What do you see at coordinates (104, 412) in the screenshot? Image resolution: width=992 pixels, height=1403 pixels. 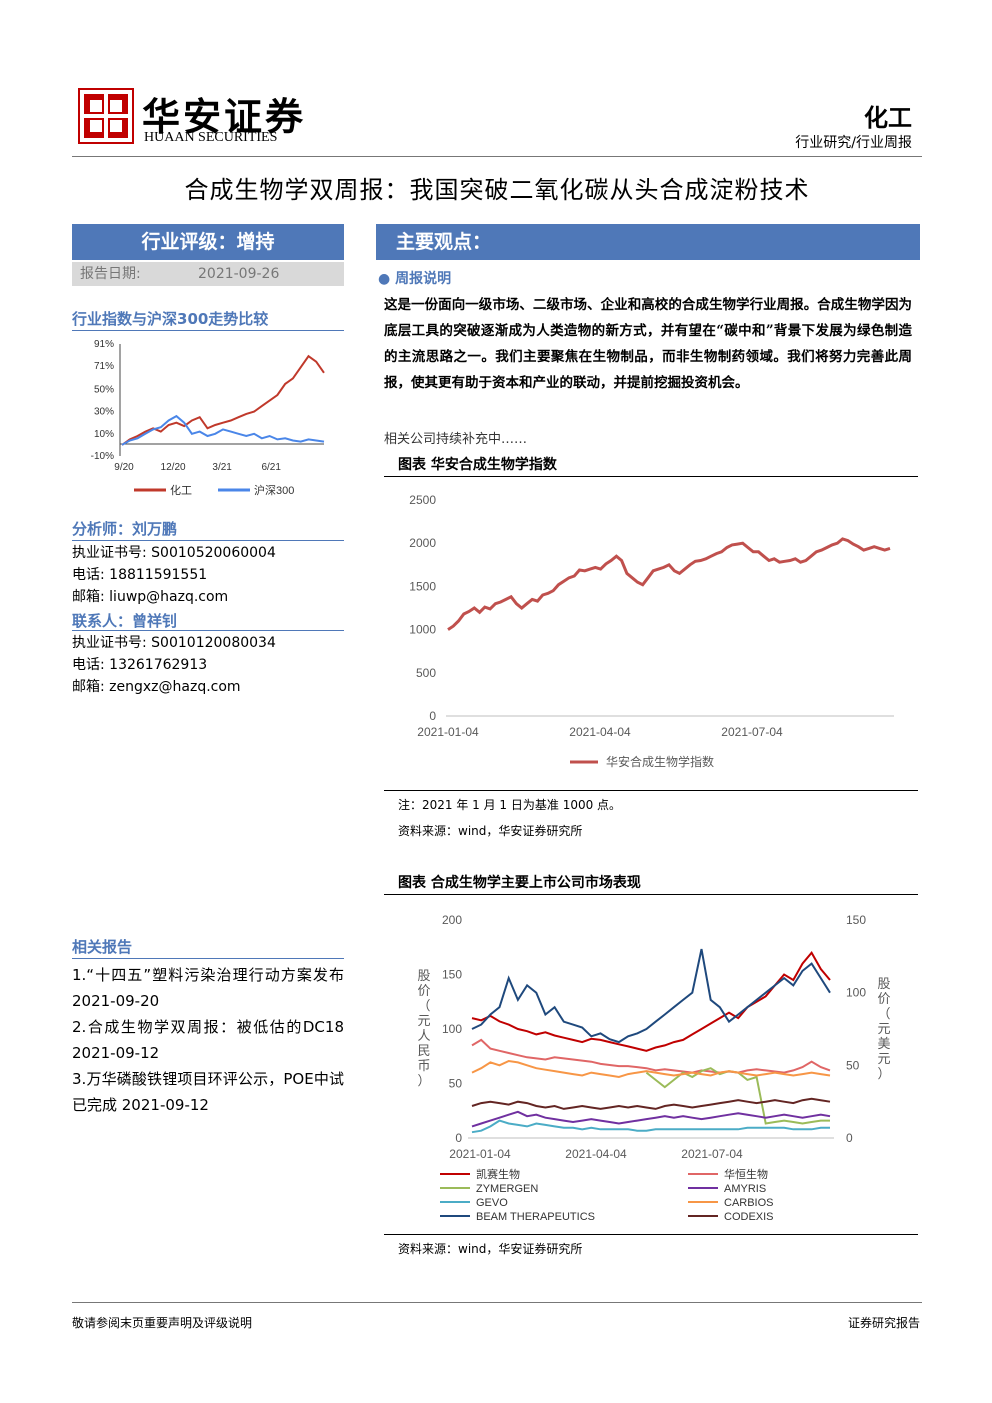 I see `y-tick-label: 30%` at bounding box center [104, 412].